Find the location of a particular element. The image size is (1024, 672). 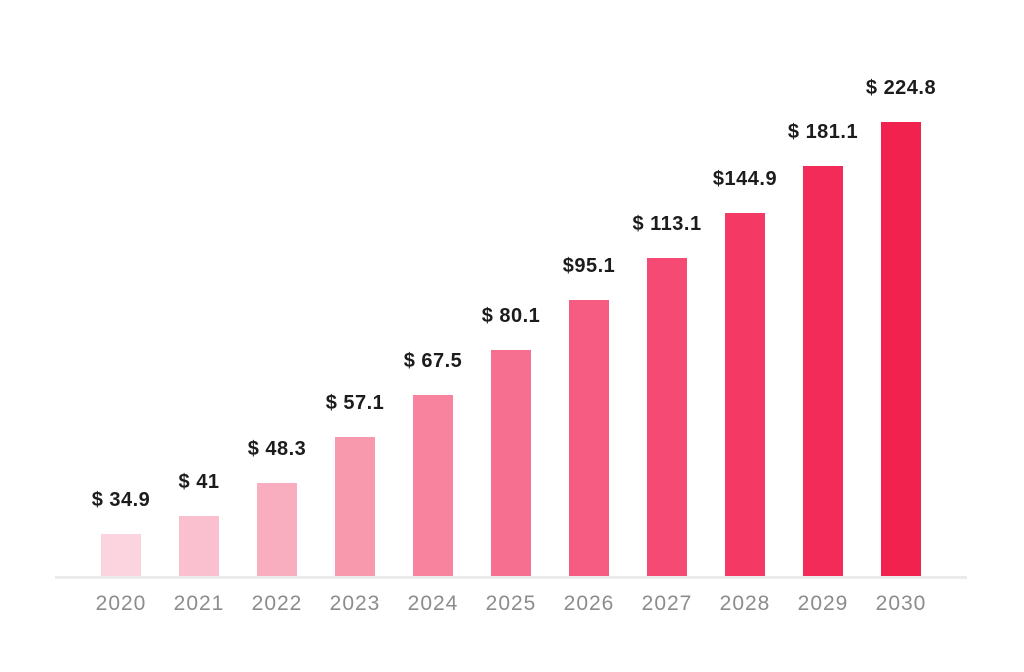

bar-value-label: $ 224.8 is located at coordinates (901, 88).